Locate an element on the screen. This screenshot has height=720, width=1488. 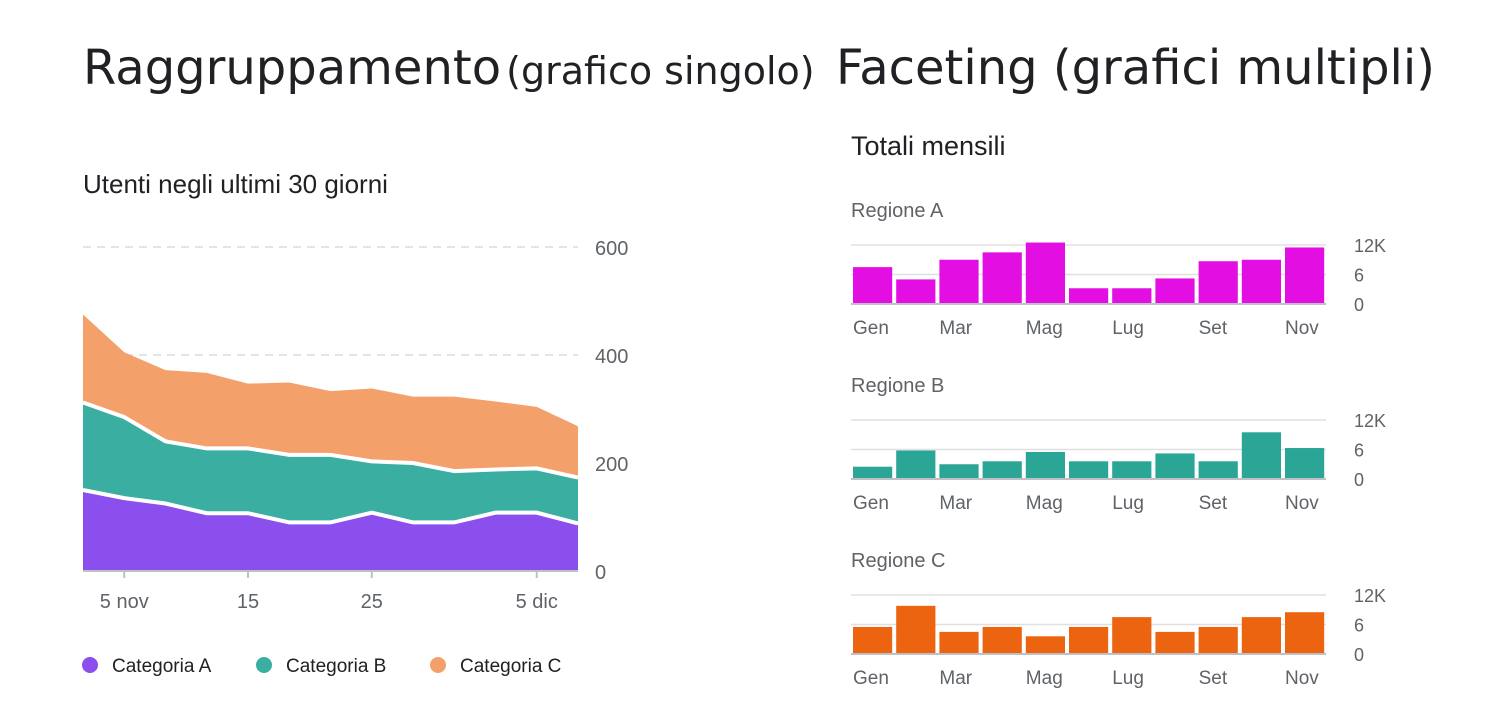
grouping-heading: Raggruppamento (grafico singolo) is located at coordinates (449, 68).